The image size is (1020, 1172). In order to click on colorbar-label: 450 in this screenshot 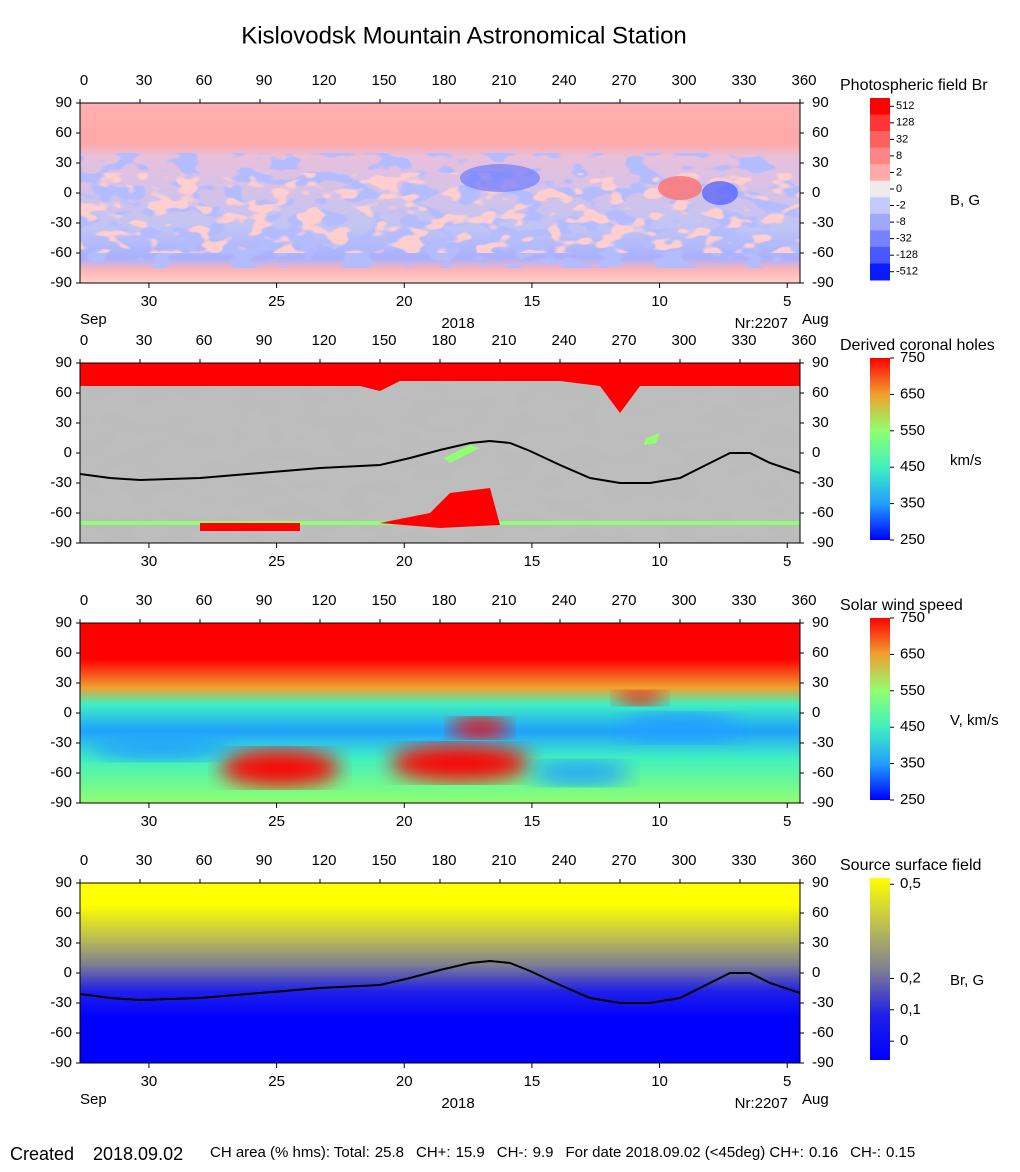, I will do `click(912, 466)`.